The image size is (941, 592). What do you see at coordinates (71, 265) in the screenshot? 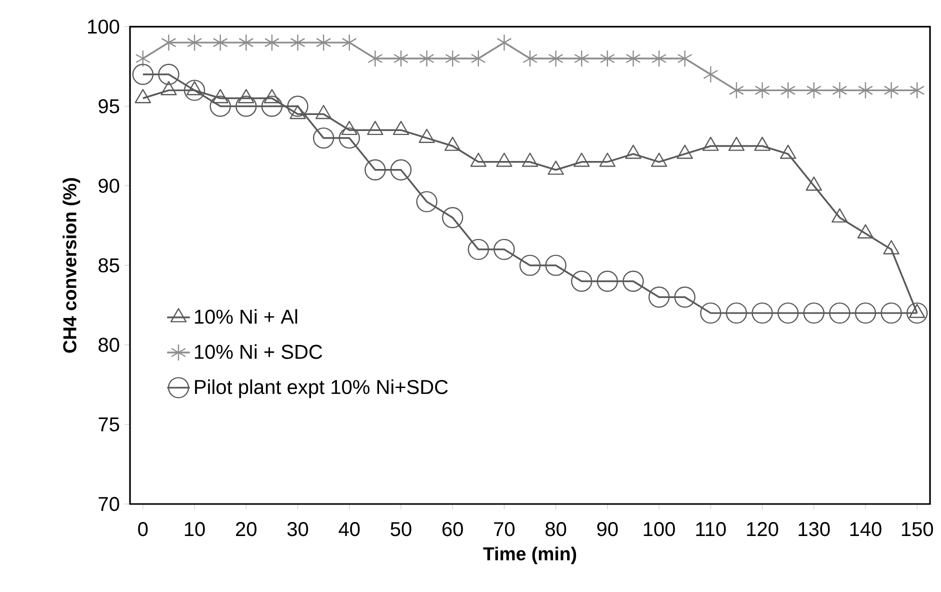
I see `y-axis-title: CH4 conversion (%)` at bounding box center [71, 265].